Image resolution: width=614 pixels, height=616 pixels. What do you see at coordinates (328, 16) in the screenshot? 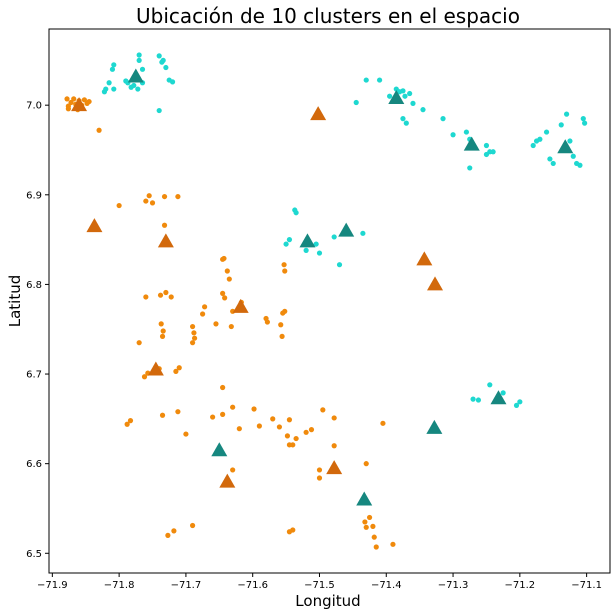
I see `chart-title: Ubicación de 10 clusters en el espacio` at bounding box center [328, 16].